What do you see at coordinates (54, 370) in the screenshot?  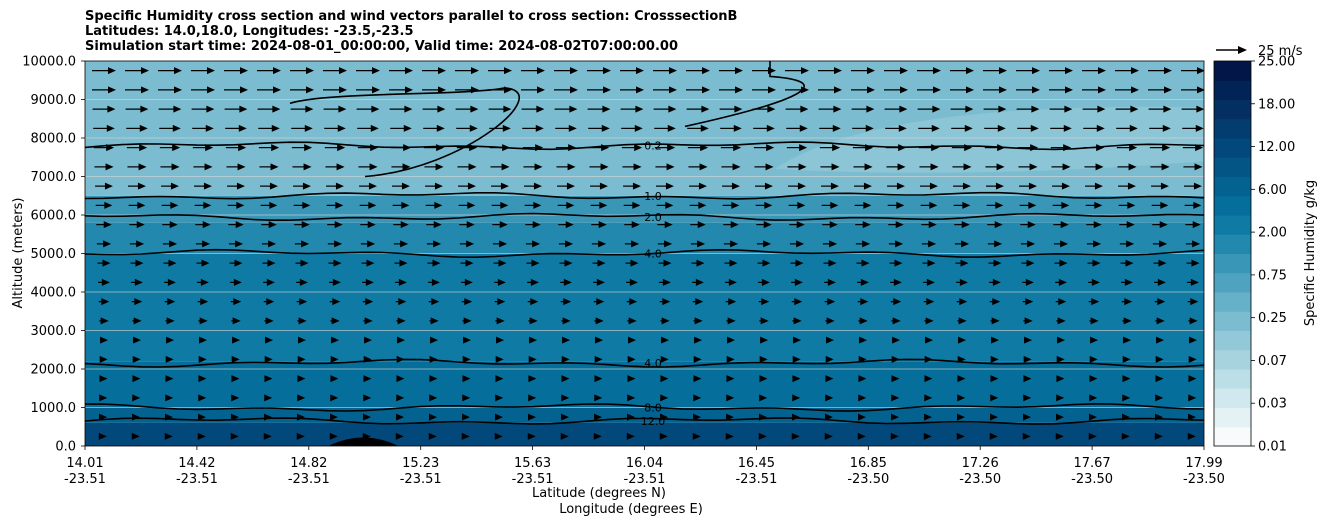 I see `y-tick-label: 2000.0` at bounding box center [54, 370].